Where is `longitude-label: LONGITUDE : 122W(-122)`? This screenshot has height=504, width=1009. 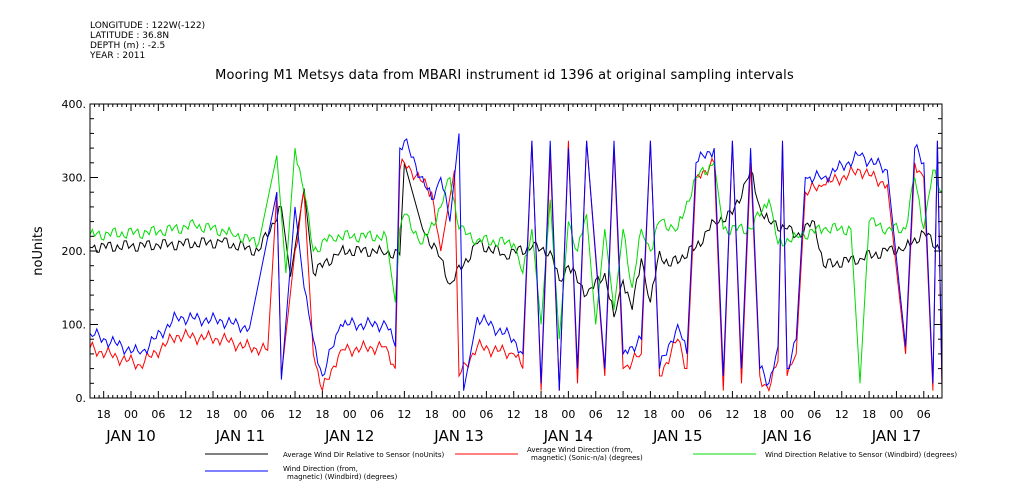 longitude-label: LONGITUDE : 122W(-122) is located at coordinates (148, 26).